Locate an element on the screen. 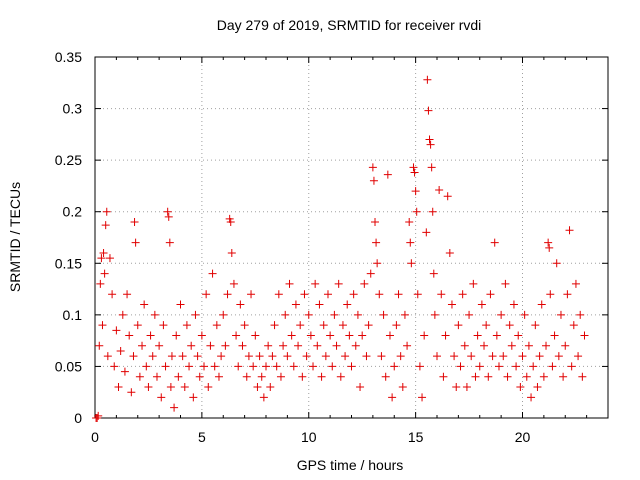  x-tick-label: 15 is located at coordinates (416, 437).